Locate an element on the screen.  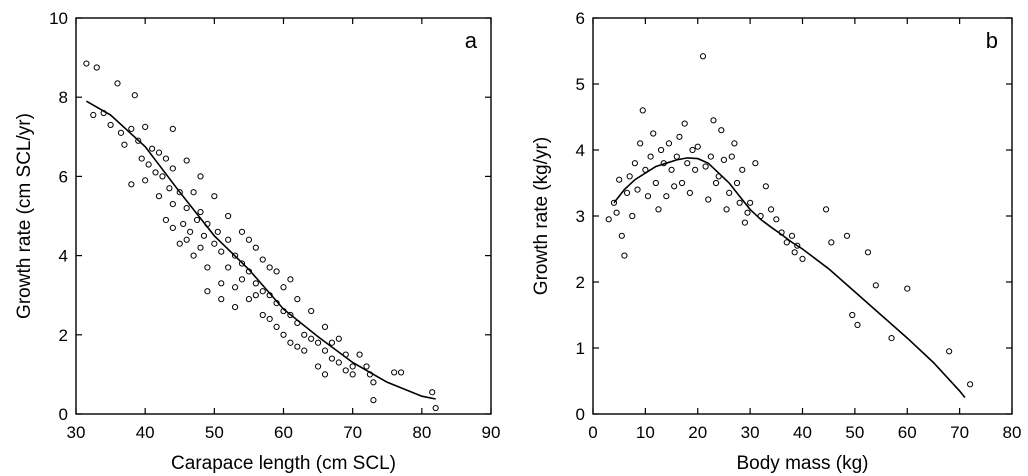
x-tick-label: 60 is located at coordinates (907, 432).